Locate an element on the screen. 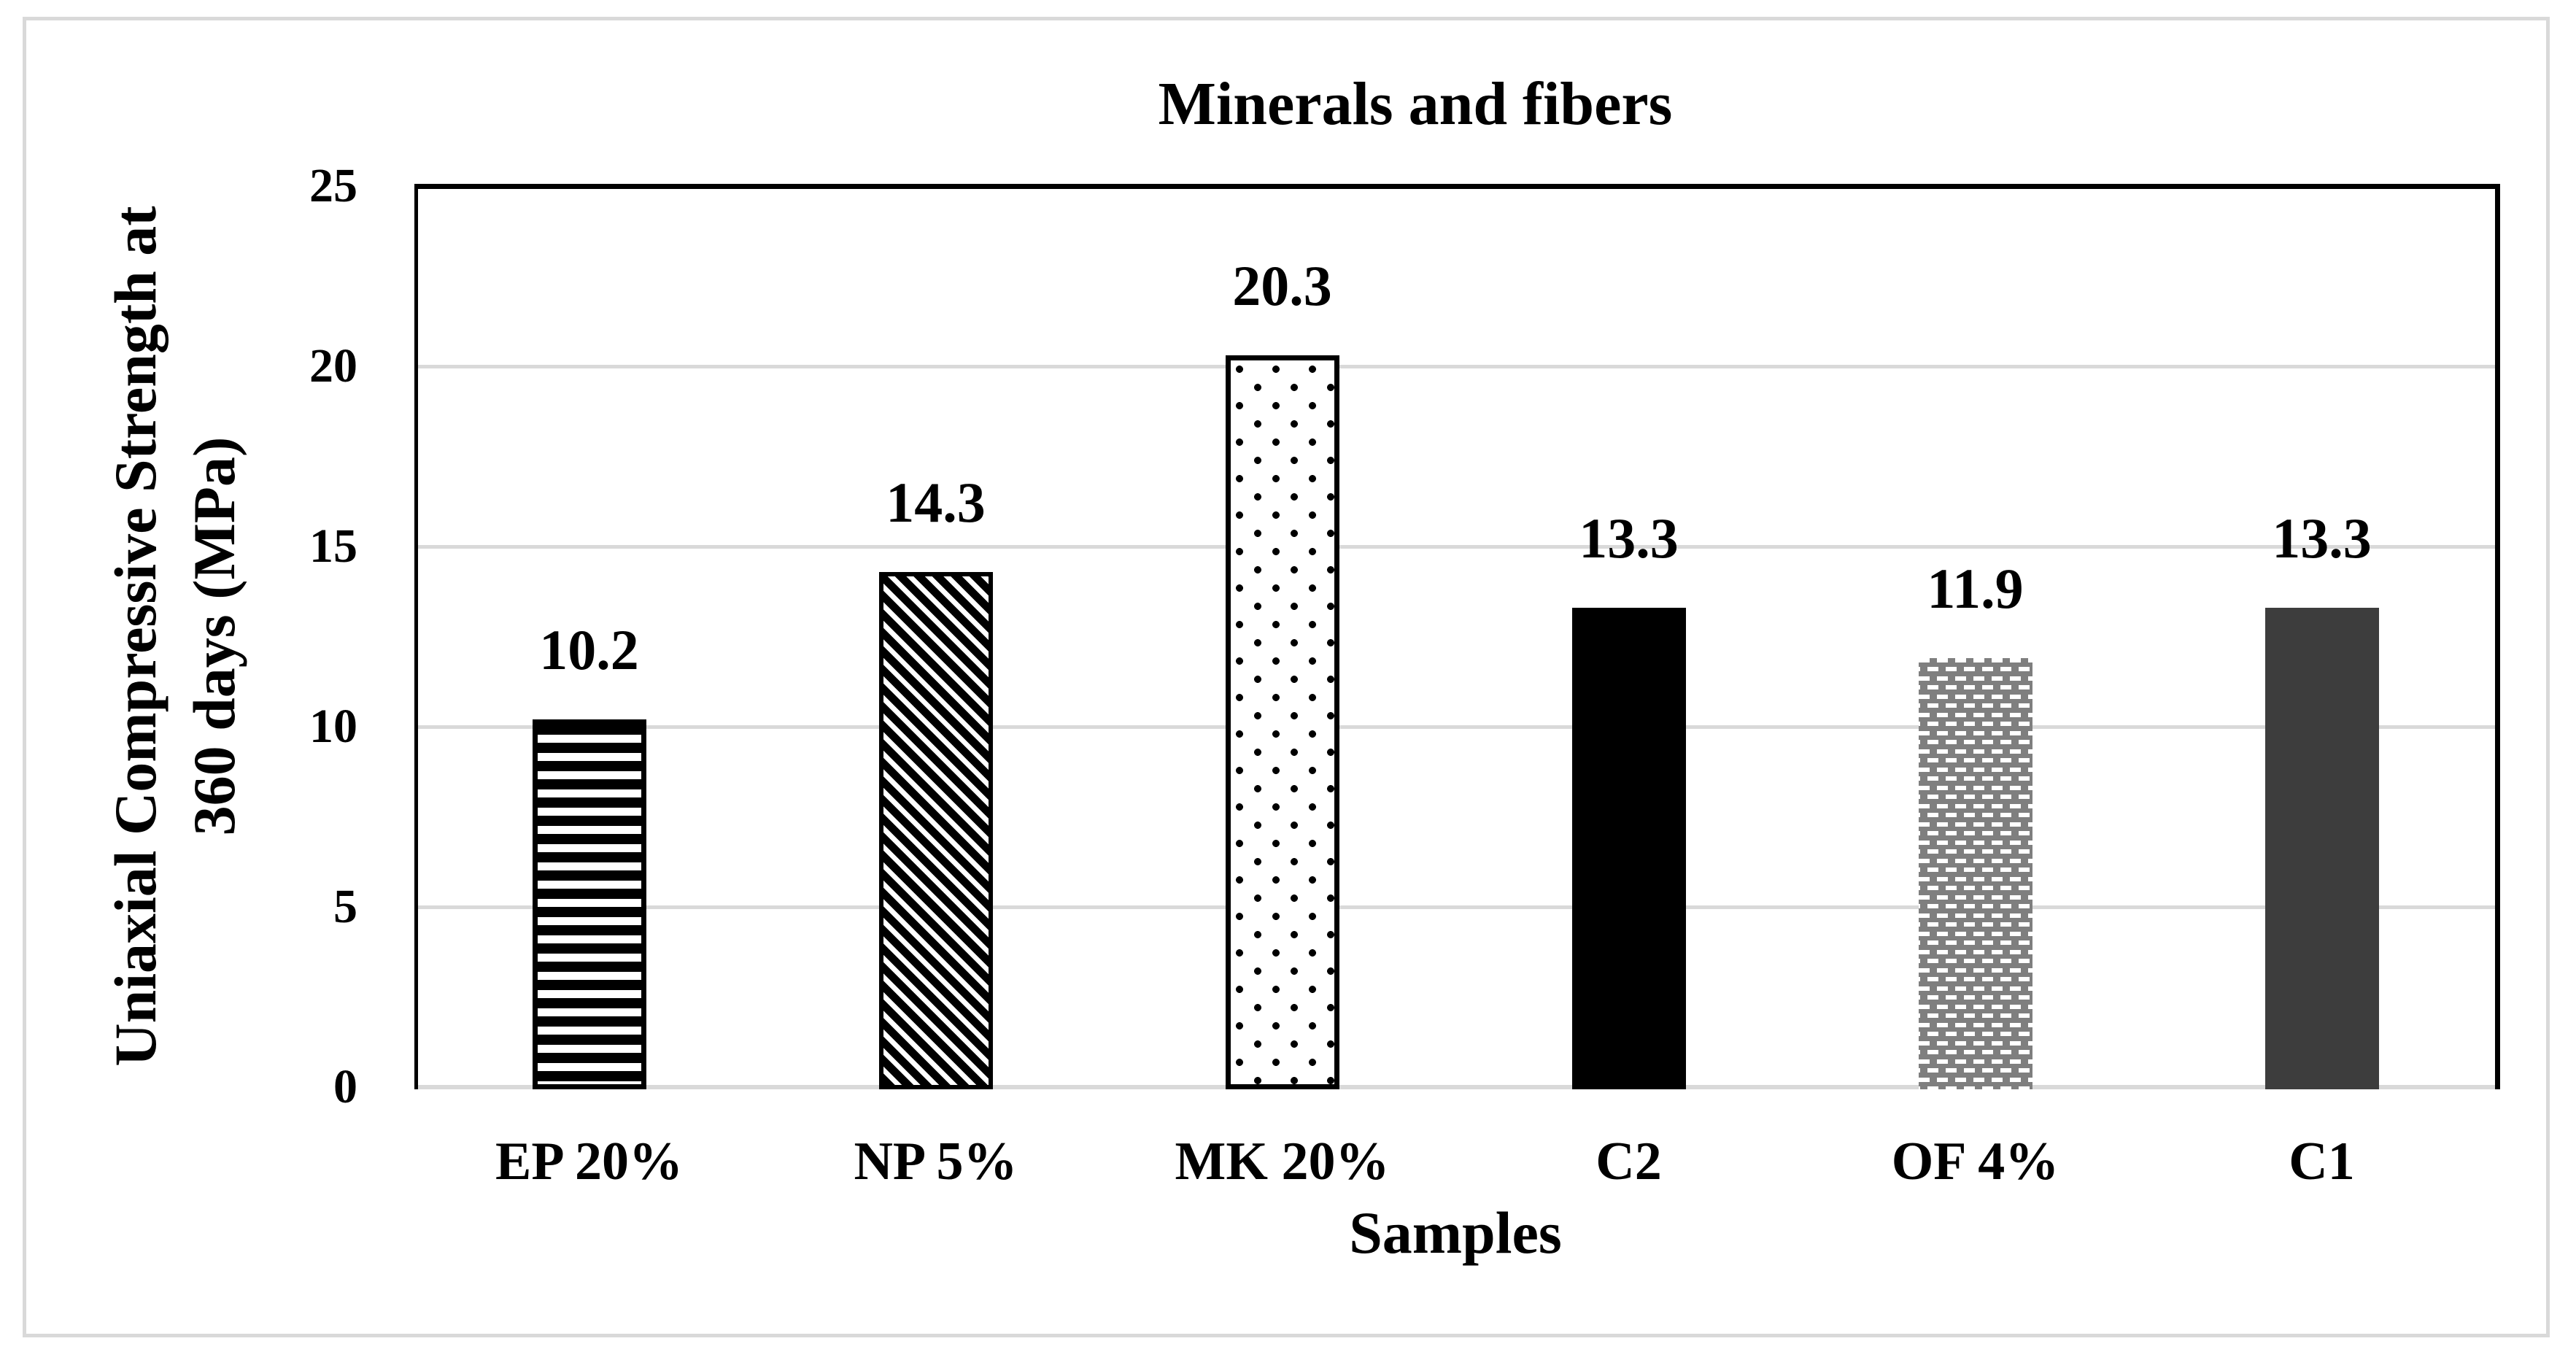  bar-mk-20- is located at coordinates (1282, 722).